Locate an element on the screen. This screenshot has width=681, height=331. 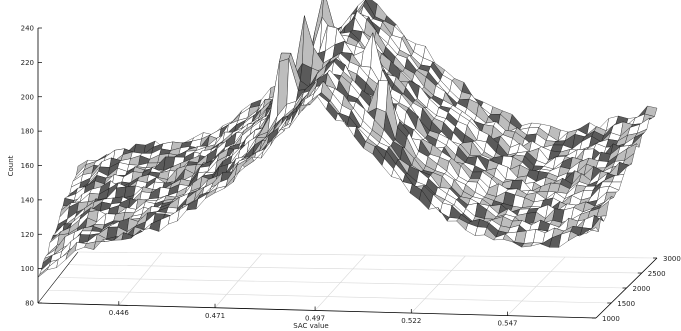
y-tick-label: 1500 is located at coordinates (626, 304).